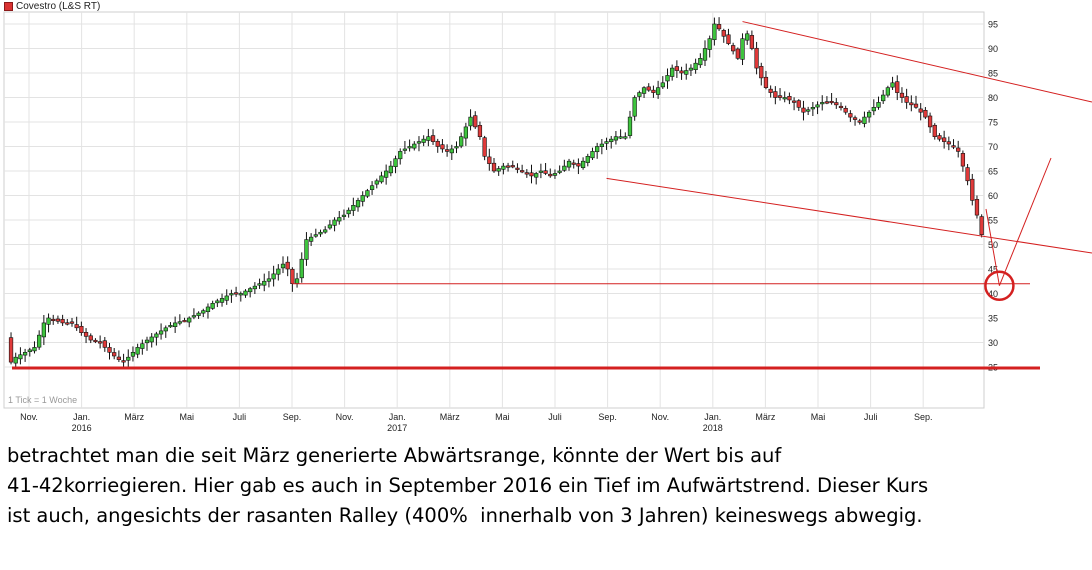 Image resolution: width=1092 pixels, height=570 pixels. What do you see at coordinates (993, 123) in the screenshot?
I see `y-tick-label: 75` at bounding box center [993, 123].